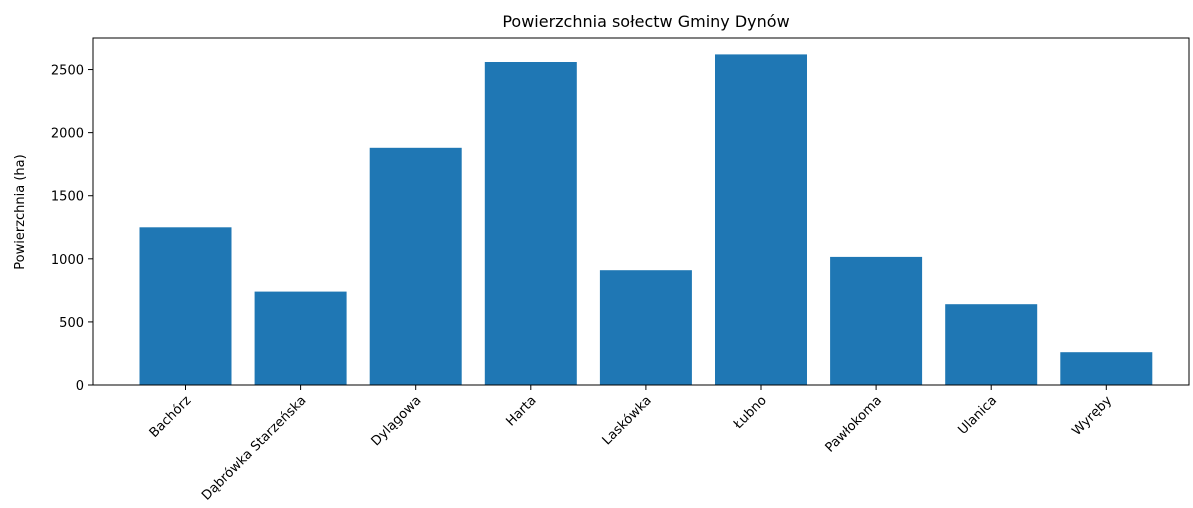 The image size is (1193, 508). Describe the element at coordinates (645, 21) in the screenshot. I see `chart-title: Powierzchnia sołectw Gminy Dynów` at that location.